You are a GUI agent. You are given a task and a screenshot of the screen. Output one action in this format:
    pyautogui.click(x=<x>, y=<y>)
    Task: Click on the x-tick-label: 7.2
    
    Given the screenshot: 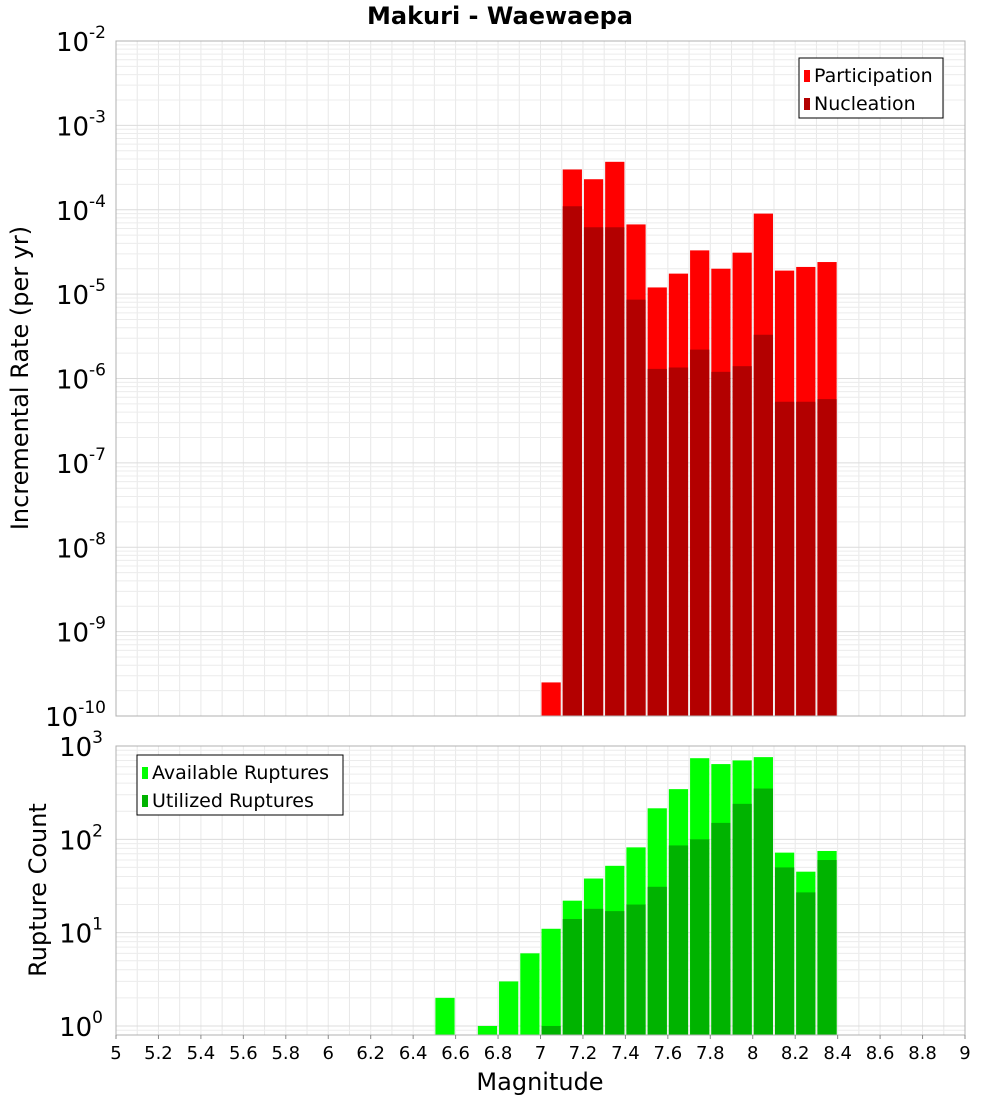 What is the action you would take?
    pyautogui.click(x=583, y=1053)
    